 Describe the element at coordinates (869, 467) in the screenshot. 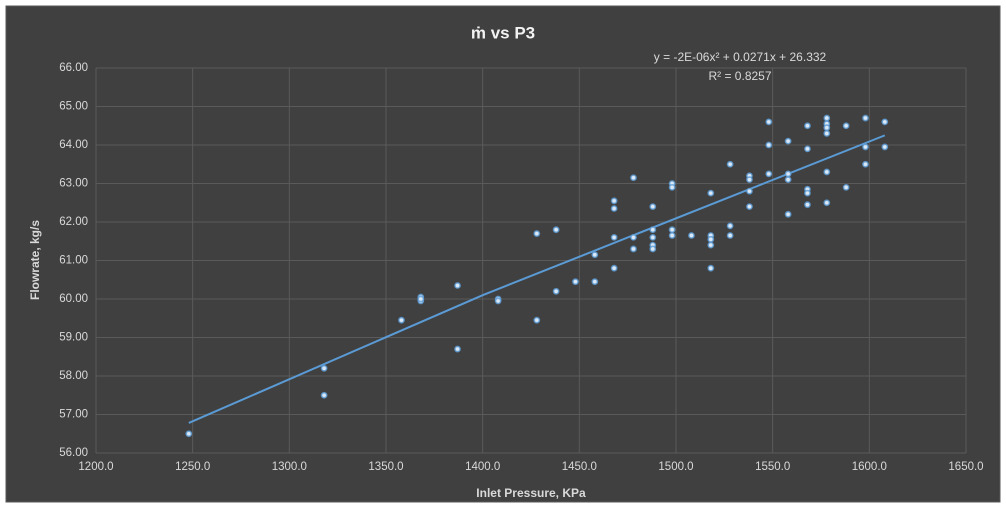

I see `x-tick-label: 1600.0` at that location.